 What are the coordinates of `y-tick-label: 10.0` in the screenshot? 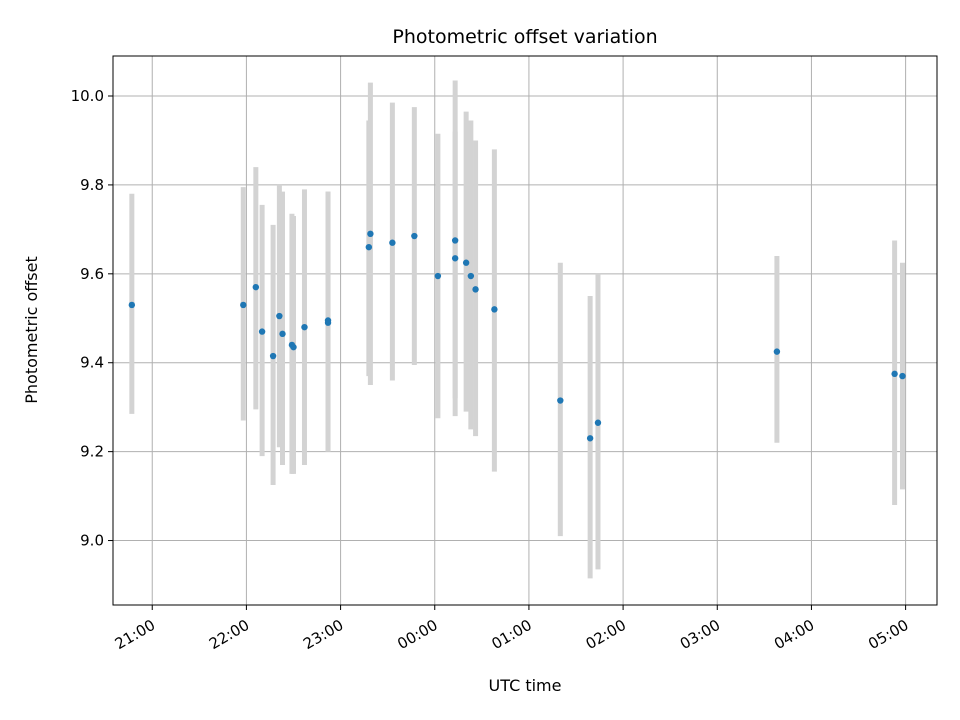 It's located at (87, 96).